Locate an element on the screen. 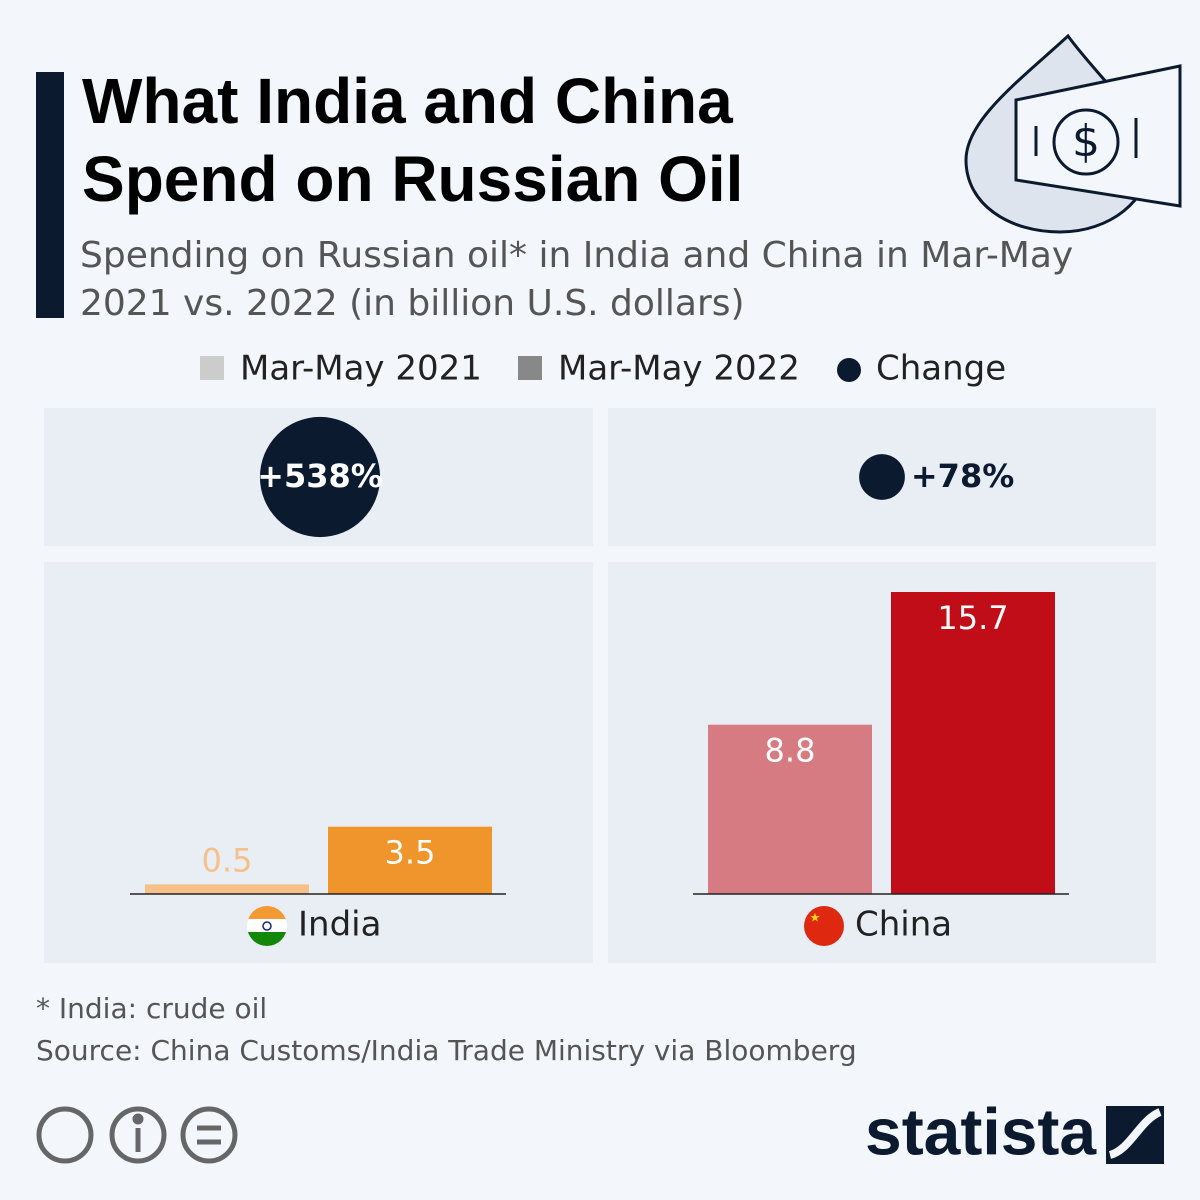 This screenshot has width=1200, height=1200. change-label: +538% is located at coordinates (320, 476).